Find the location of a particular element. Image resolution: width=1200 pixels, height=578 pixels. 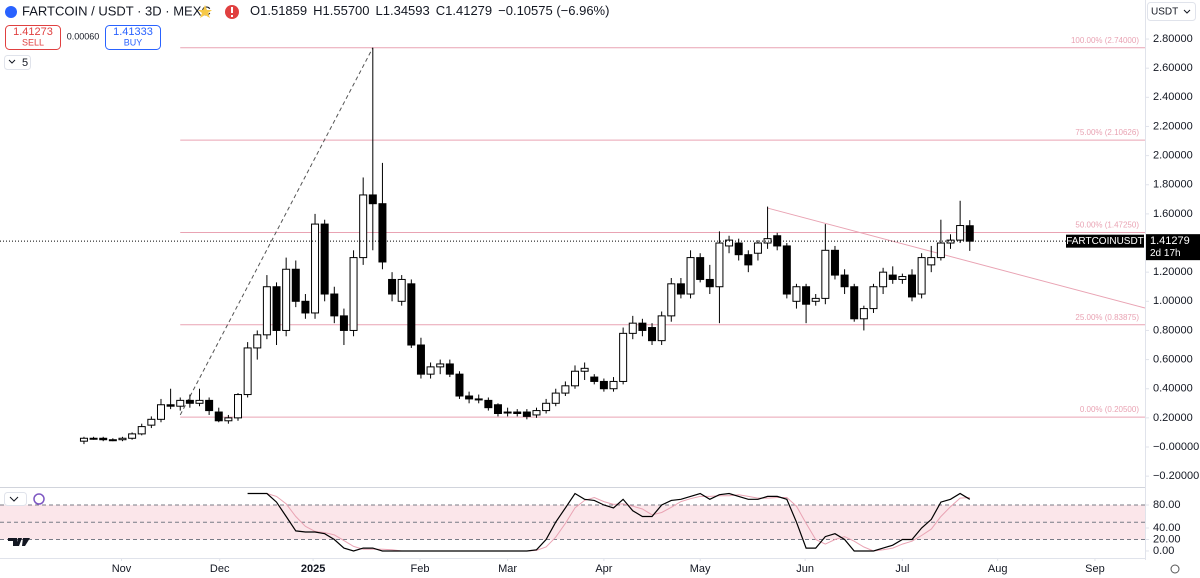

change: −0.10575 (−6.96%) is located at coordinates (553, 10).